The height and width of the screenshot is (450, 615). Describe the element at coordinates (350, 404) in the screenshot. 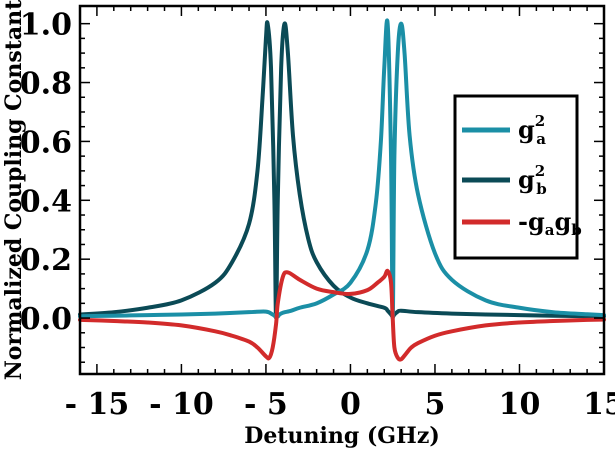

I see `x-tick-label: 0` at that location.